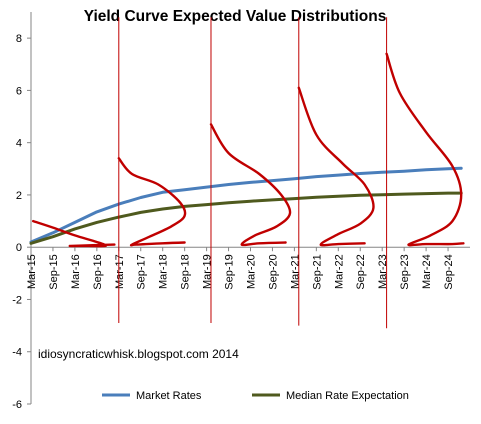  What do you see at coordinates (347, 396) in the screenshot?
I see `legend-label: Median Rate Expectation` at bounding box center [347, 396].